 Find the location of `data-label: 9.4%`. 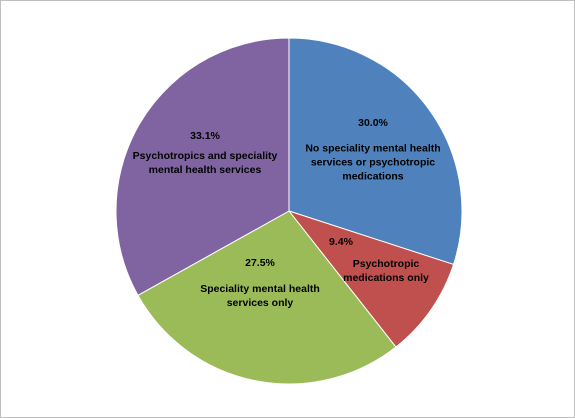

data-label: 9.4% is located at coordinates (341, 241).